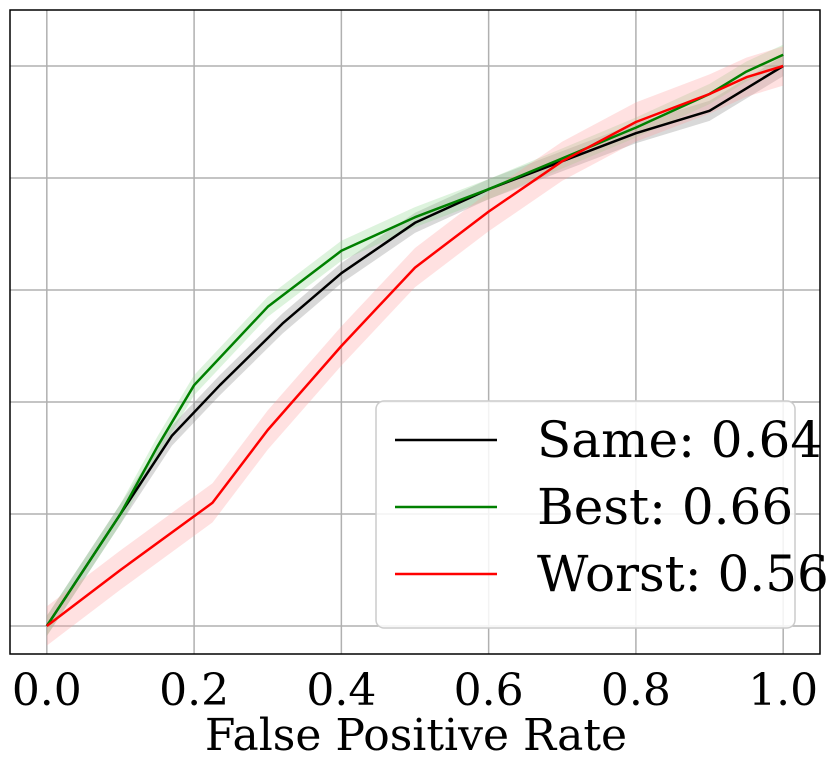 The height and width of the screenshot is (771, 831). I want to click on x-axis-label: False Positive Rate, so click(416, 735).